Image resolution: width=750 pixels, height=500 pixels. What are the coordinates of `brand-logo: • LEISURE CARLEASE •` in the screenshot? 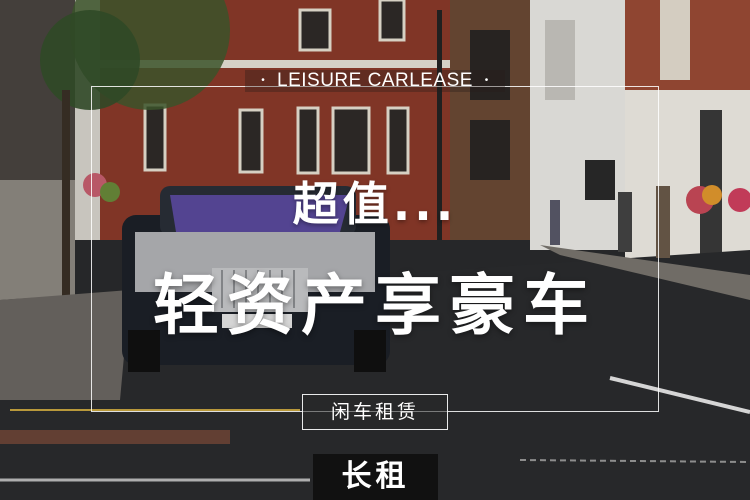 It's located at (375, 81).